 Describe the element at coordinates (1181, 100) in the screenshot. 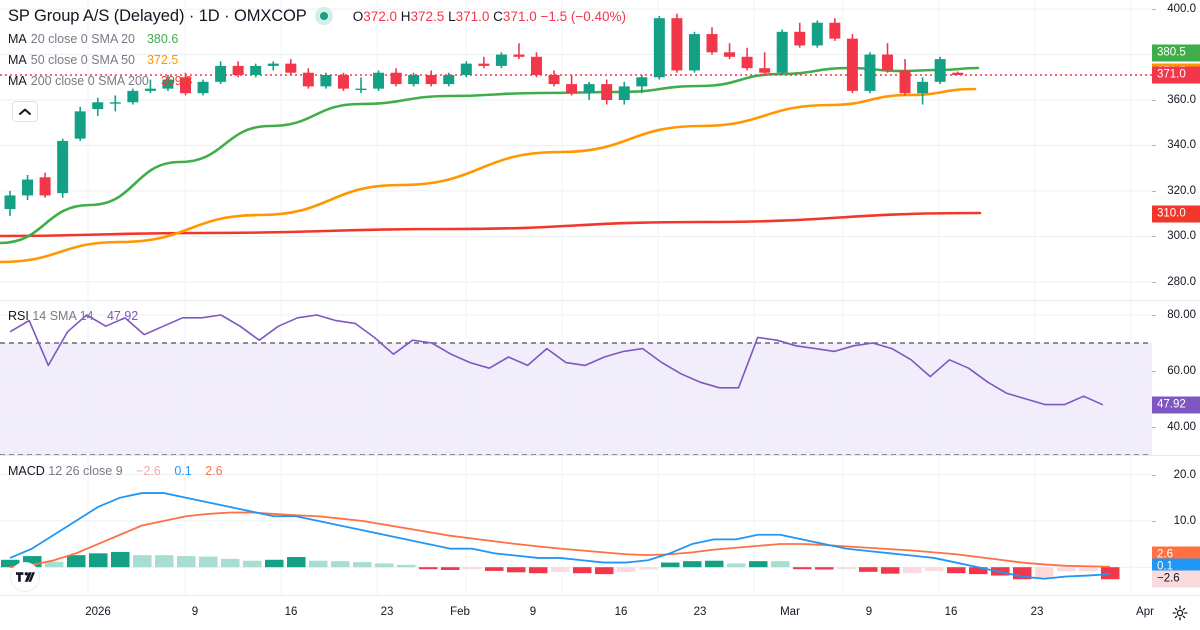

I see `price-axis-label: 360.0` at that location.